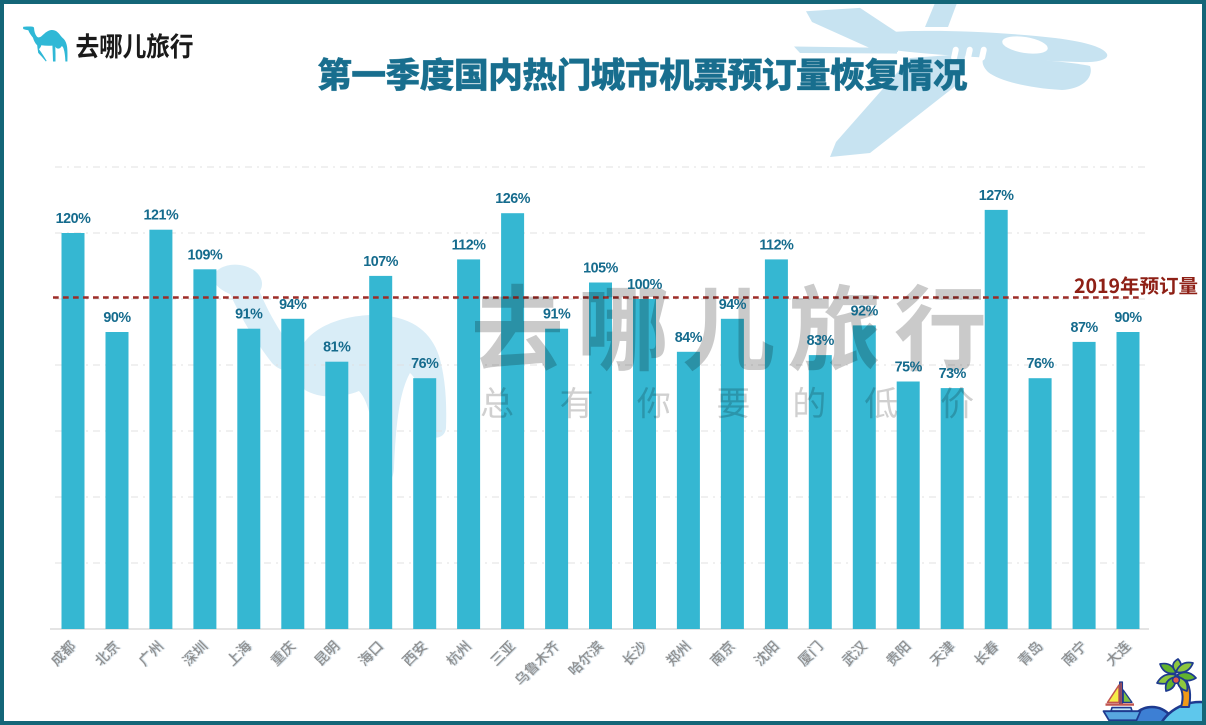 The width and height of the screenshot is (1206, 725). I want to click on svg-text: 109%, so click(206, 255).